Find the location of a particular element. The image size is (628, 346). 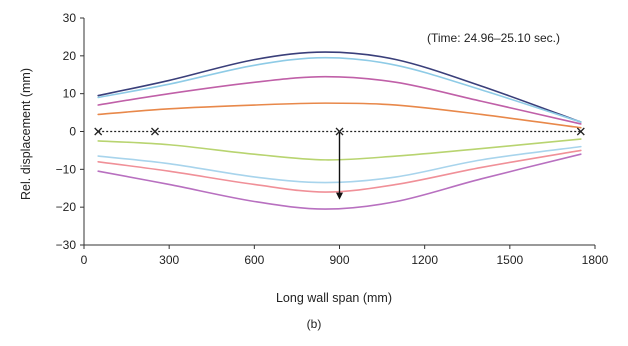

y-axis-title: Rel. displacement (mm) is located at coordinates (26, 134).